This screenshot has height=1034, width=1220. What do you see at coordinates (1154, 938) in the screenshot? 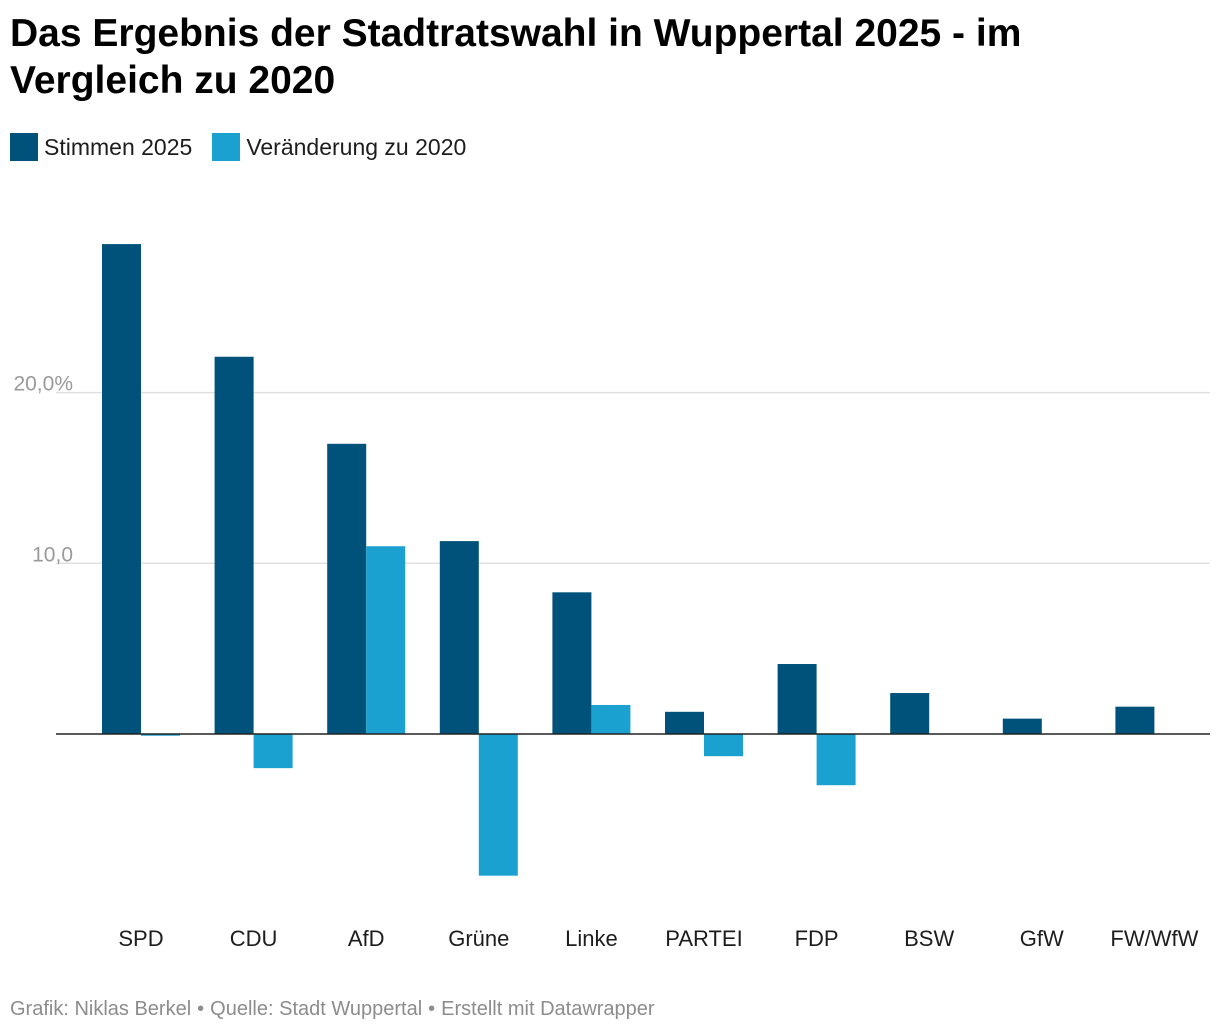
I see `x-category-label: FW/WfW` at bounding box center [1154, 938].